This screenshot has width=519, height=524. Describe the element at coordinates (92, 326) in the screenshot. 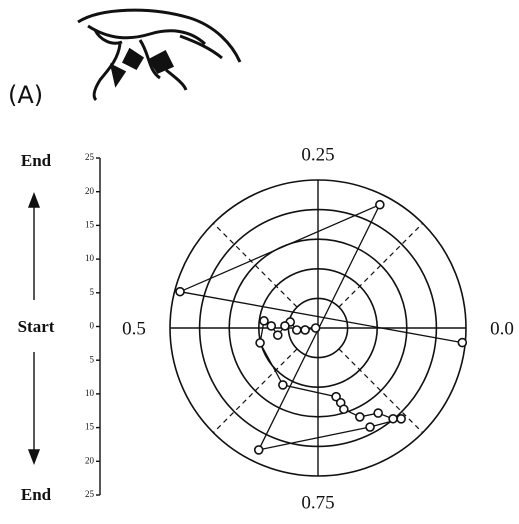

I see `y-tick-label: 0` at that location.